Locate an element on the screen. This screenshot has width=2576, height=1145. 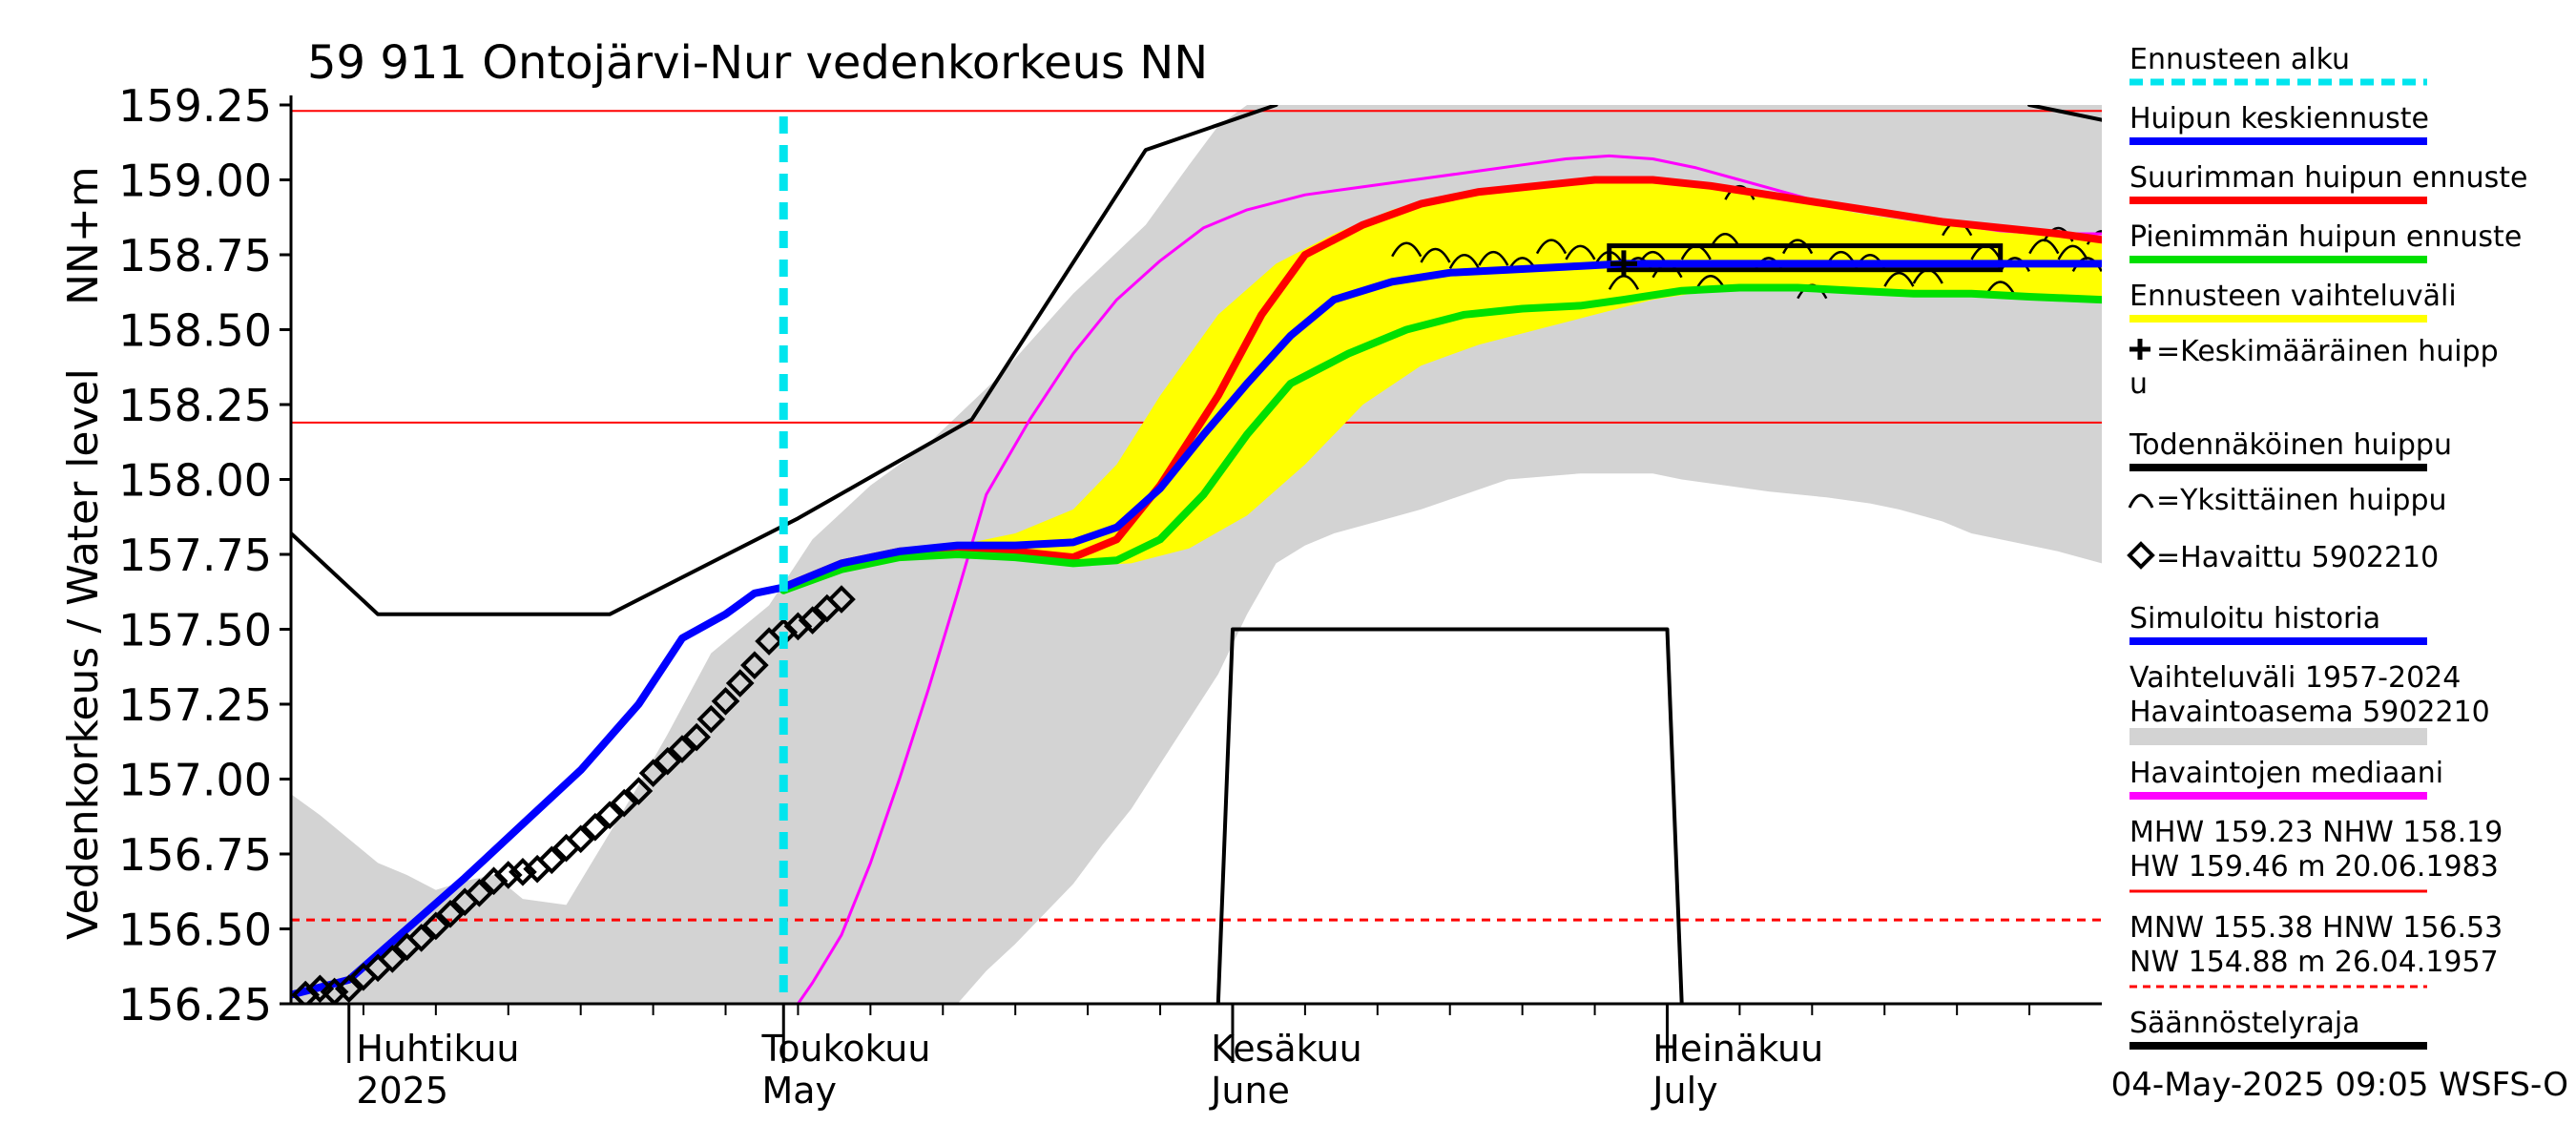
x-month-label-1: Toukokuu is located at coordinates (845, 1049).